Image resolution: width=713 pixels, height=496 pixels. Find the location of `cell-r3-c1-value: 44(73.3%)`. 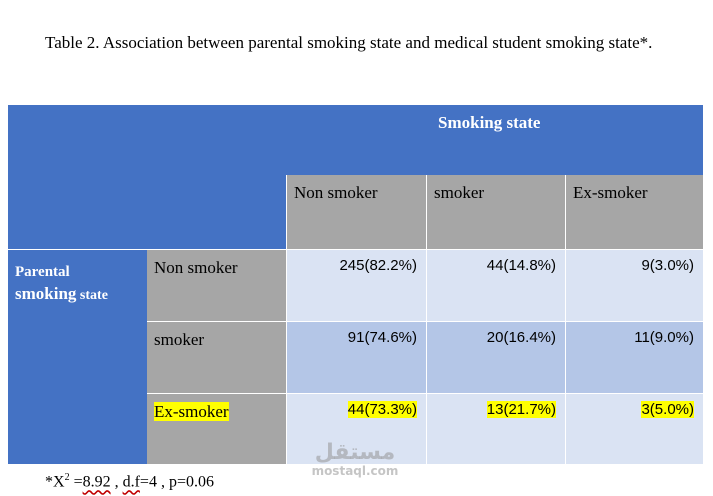

cell-r3-c1-value: 44(73.3%) is located at coordinates (382, 409).